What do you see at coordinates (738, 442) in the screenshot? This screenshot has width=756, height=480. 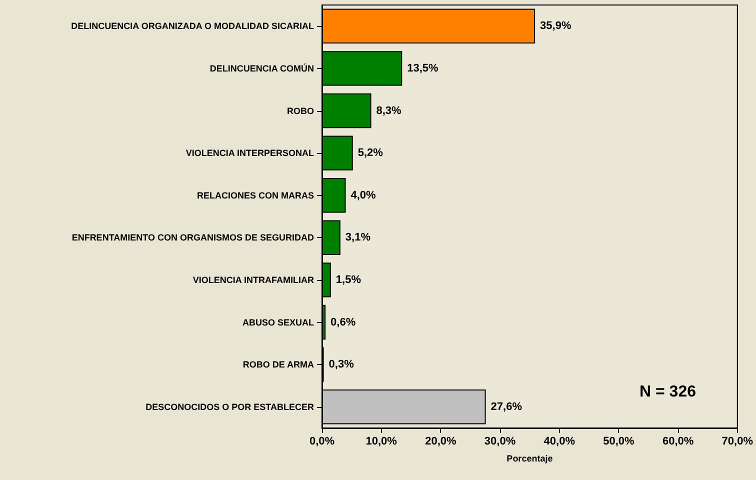 I see `x-tick-label: 70,0%` at bounding box center [738, 442].